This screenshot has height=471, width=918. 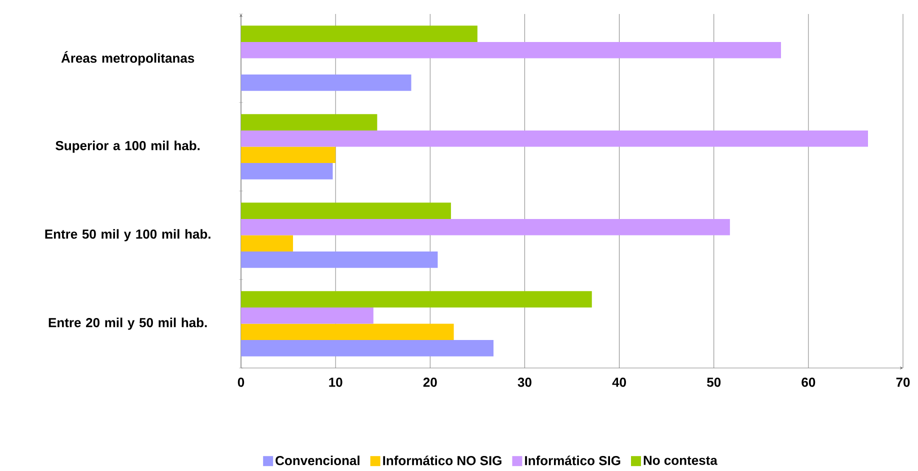 I want to click on x-tick-label: 40, so click(x=619, y=383).